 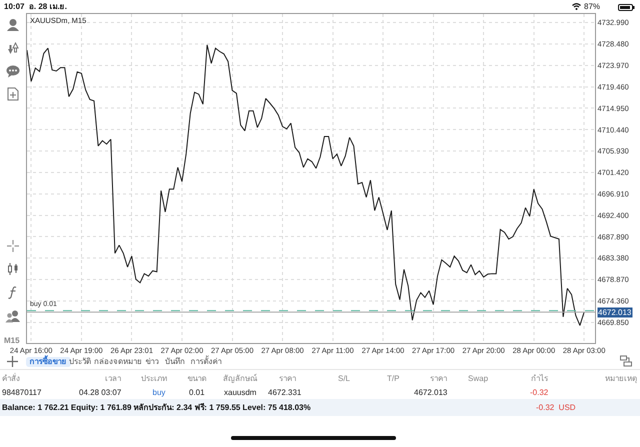 What do you see at coordinates (240, 379) in the screenshot?
I see `text: สัญลักษณ์` at bounding box center [240, 379].